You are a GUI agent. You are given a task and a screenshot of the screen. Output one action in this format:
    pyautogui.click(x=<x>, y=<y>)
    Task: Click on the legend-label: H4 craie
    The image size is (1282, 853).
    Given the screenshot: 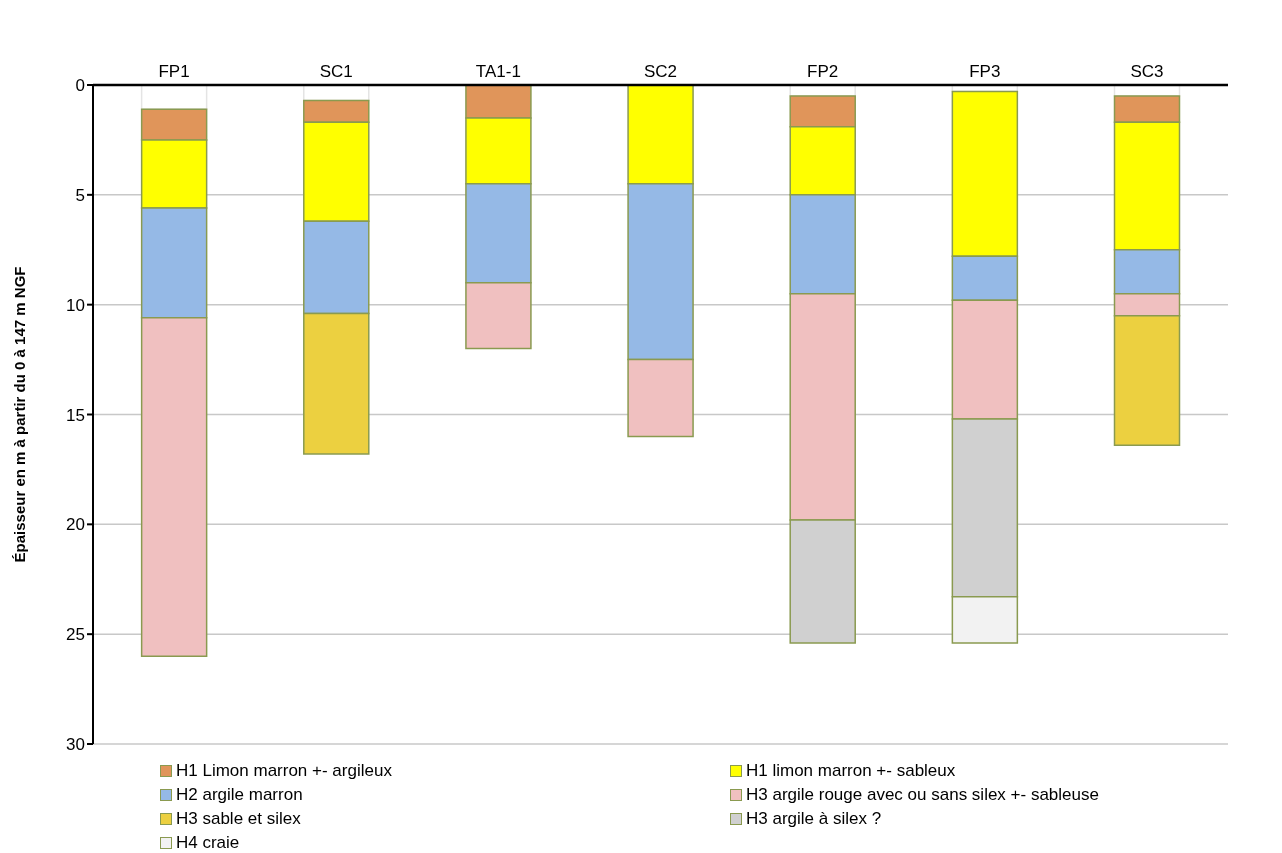 What is the action you would take?
    pyautogui.click(x=208, y=842)
    